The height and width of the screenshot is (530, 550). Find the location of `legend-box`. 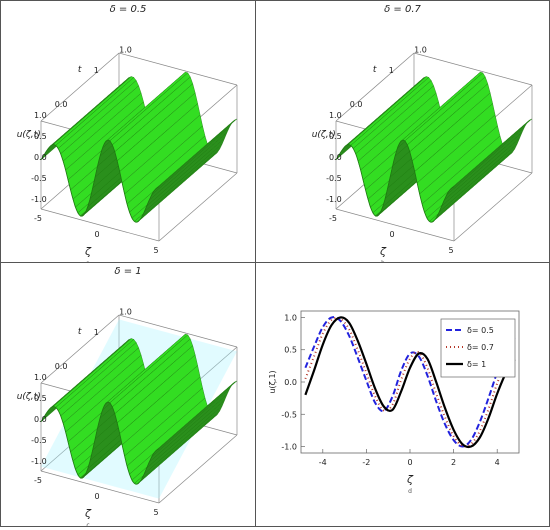

legend-box is located at coordinates (478, 348).